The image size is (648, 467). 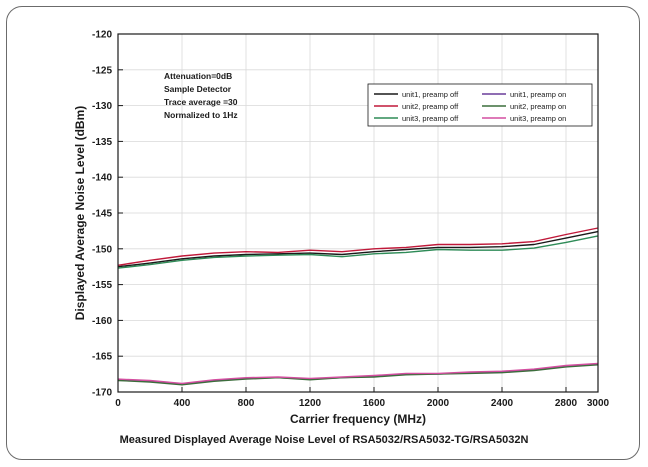 What do you see at coordinates (430, 118) in the screenshot?
I see `legend-label: unit3, preamp off` at bounding box center [430, 118].